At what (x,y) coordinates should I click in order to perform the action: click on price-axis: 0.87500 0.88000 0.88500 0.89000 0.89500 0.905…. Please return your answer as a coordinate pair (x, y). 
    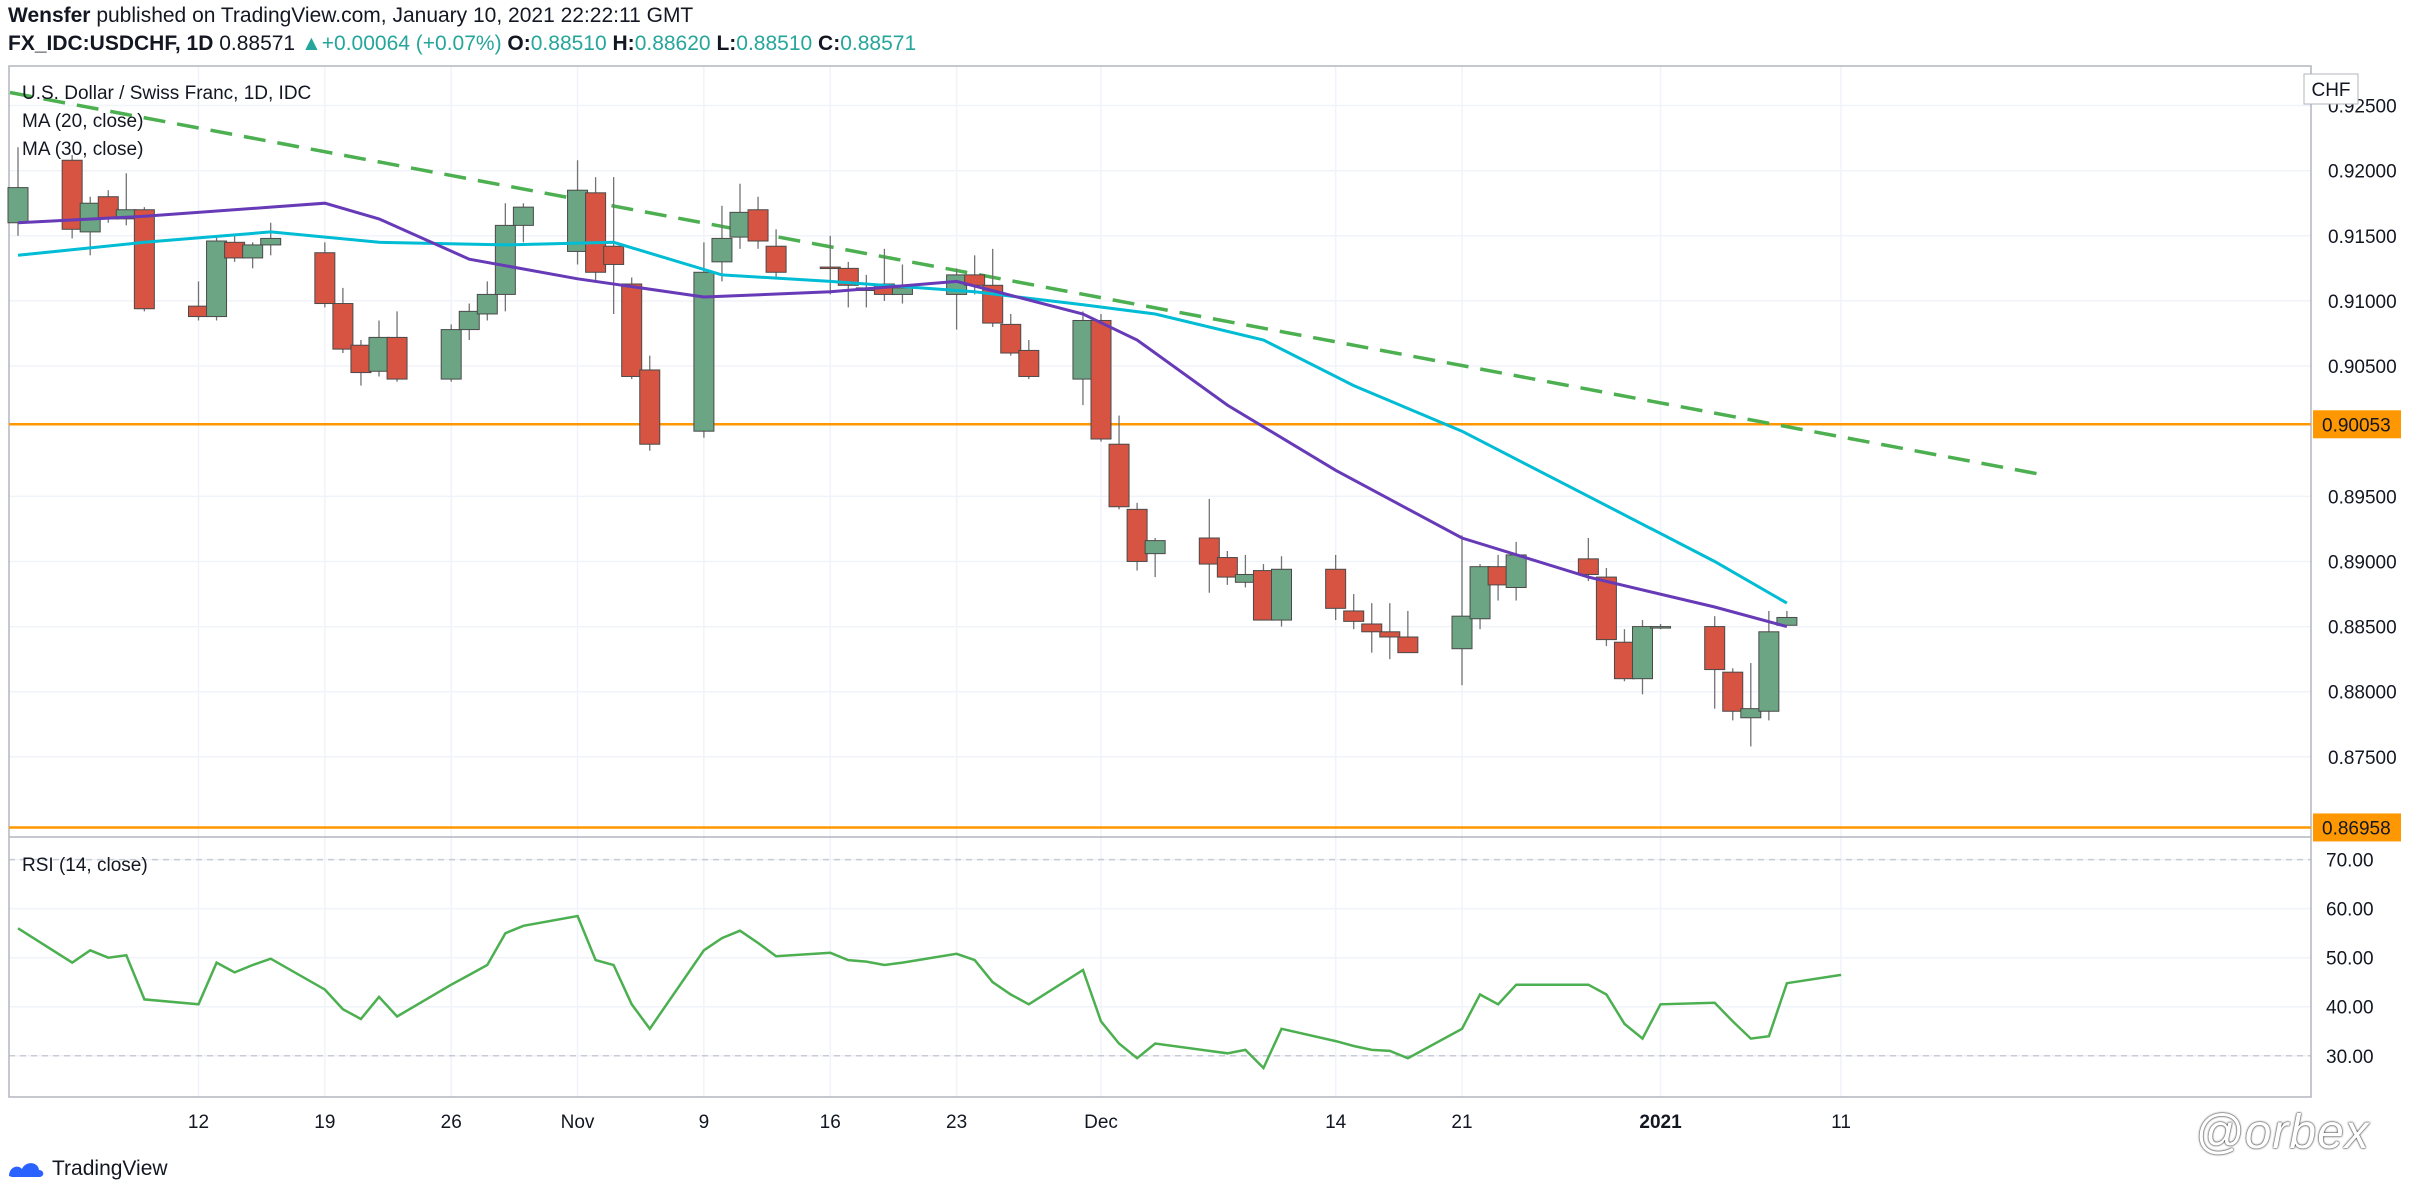
    Looking at the image, I should click on (2357, 469).